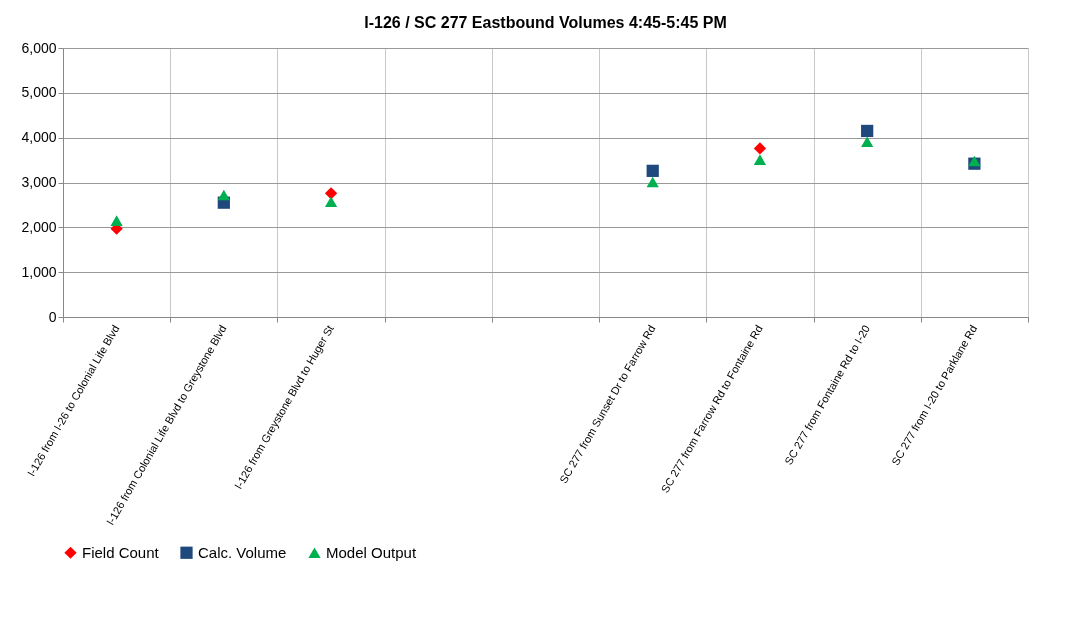 The height and width of the screenshot is (629, 1070). I want to click on y-tick-label: 3,000, so click(39, 182).